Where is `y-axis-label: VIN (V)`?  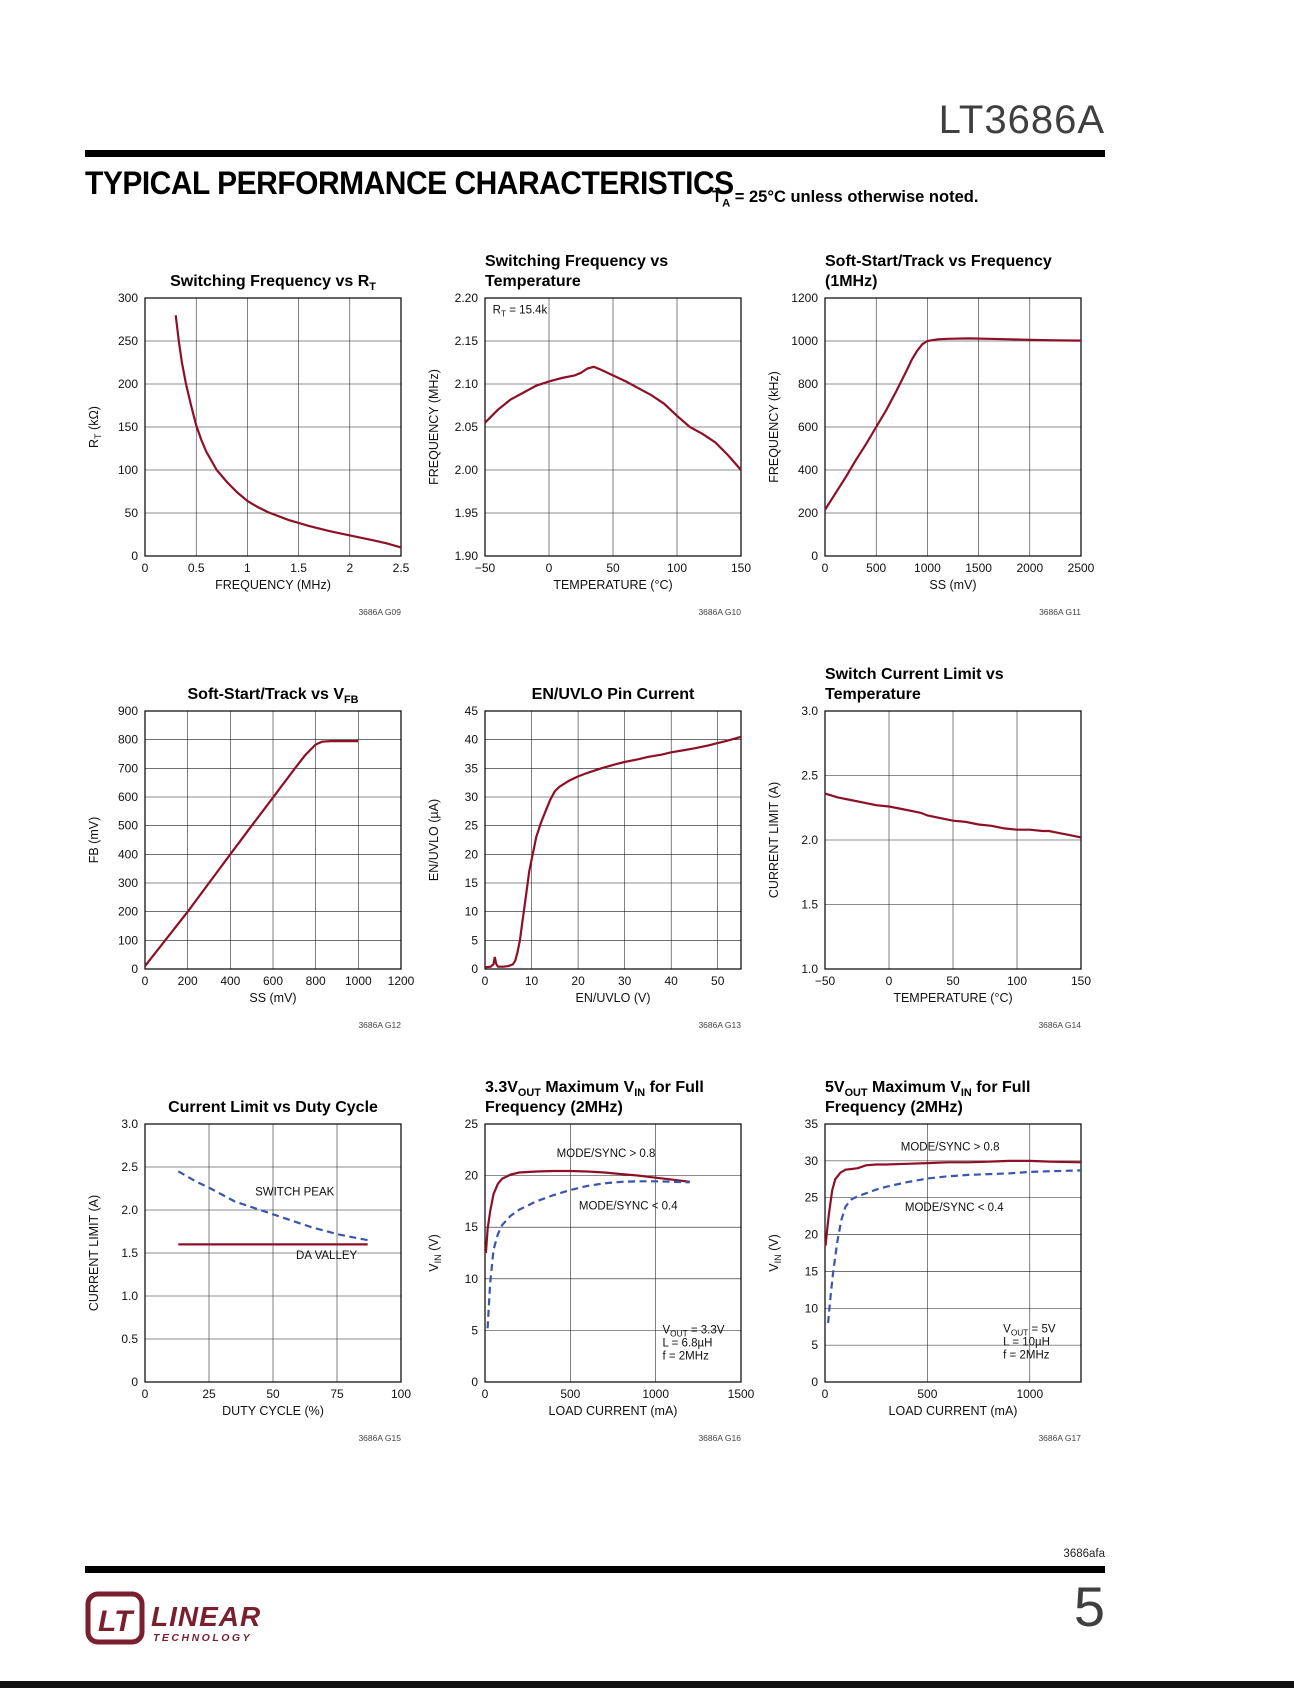
y-axis-label: VIN (V) is located at coordinates (435, 1252).